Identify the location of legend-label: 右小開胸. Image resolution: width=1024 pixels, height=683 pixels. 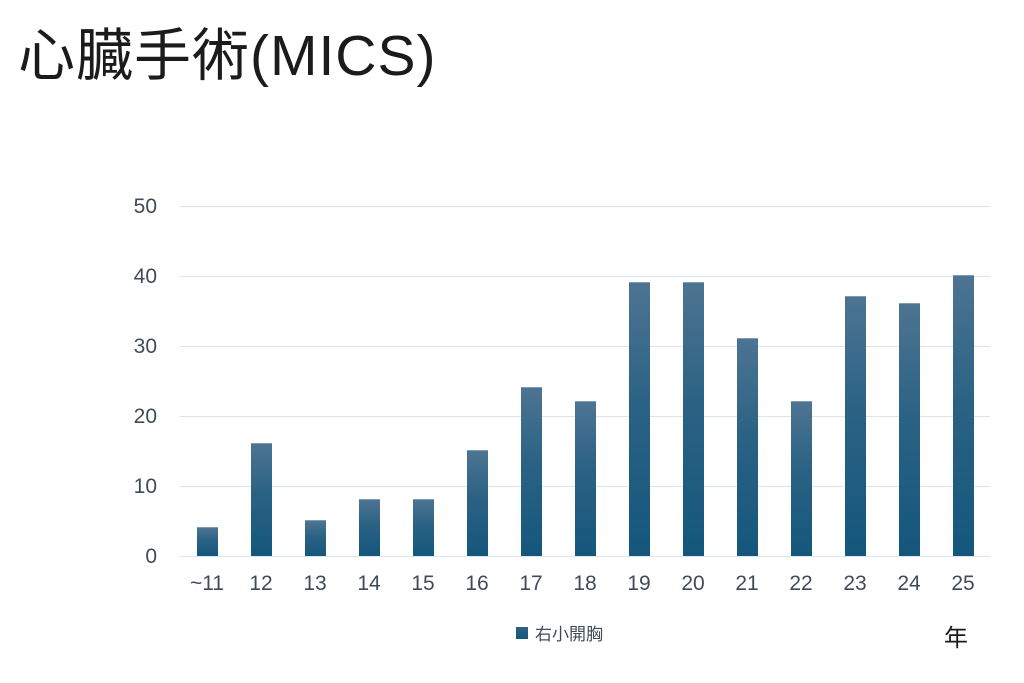
(569, 634).